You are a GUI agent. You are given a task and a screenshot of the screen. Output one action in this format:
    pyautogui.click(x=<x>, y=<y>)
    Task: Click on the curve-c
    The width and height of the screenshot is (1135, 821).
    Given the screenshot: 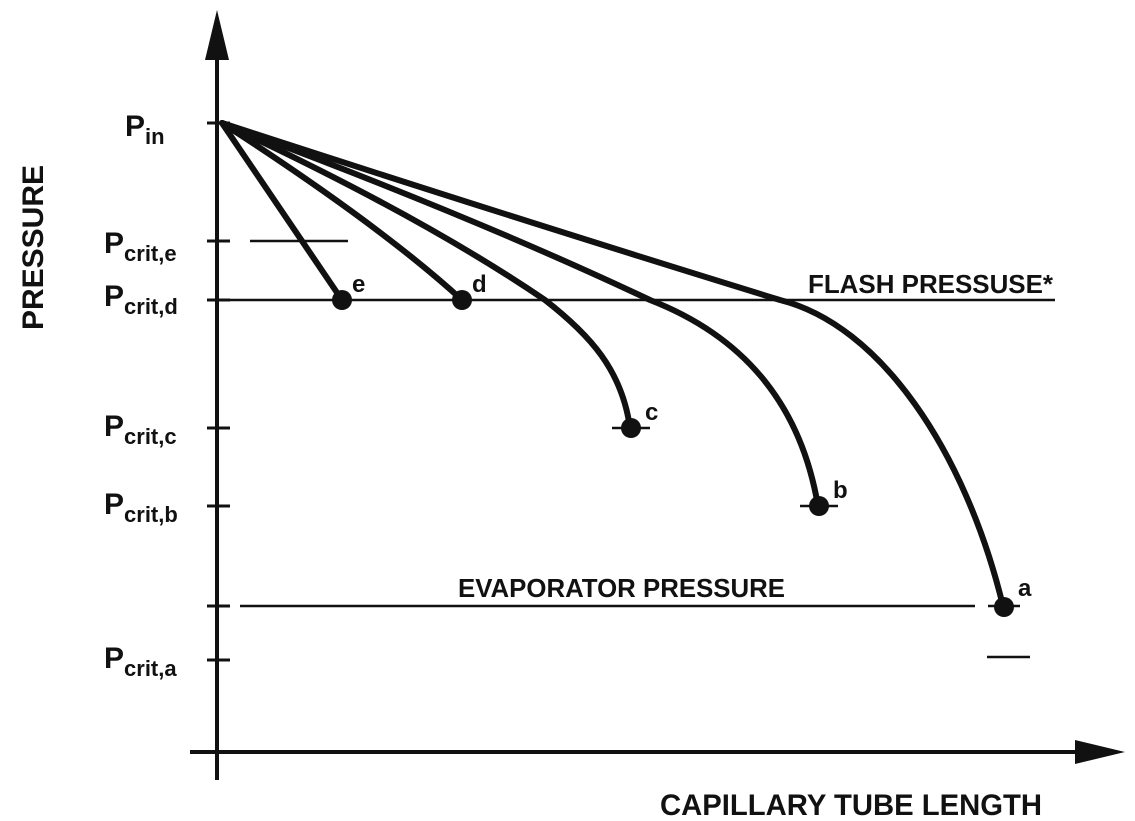 What is the action you would take?
    pyautogui.click(x=426, y=275)
    